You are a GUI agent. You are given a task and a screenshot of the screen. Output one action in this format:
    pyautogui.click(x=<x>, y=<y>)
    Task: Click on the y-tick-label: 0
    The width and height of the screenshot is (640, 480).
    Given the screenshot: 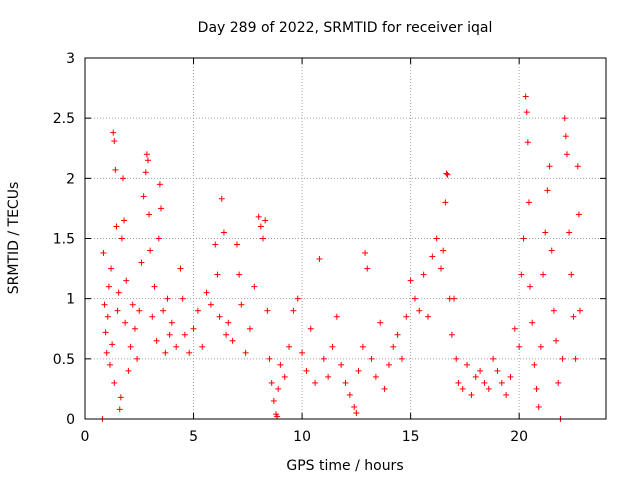 What is the action you would take?
    pyautogui.click(x=70, y=420)
    